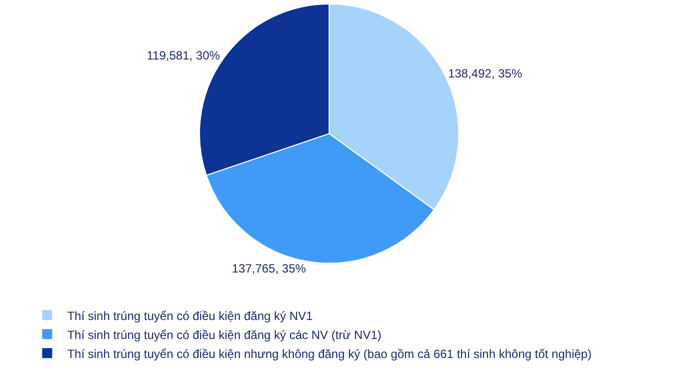  I want to click on data-label: 138,492, 35%, so click(485, 73).